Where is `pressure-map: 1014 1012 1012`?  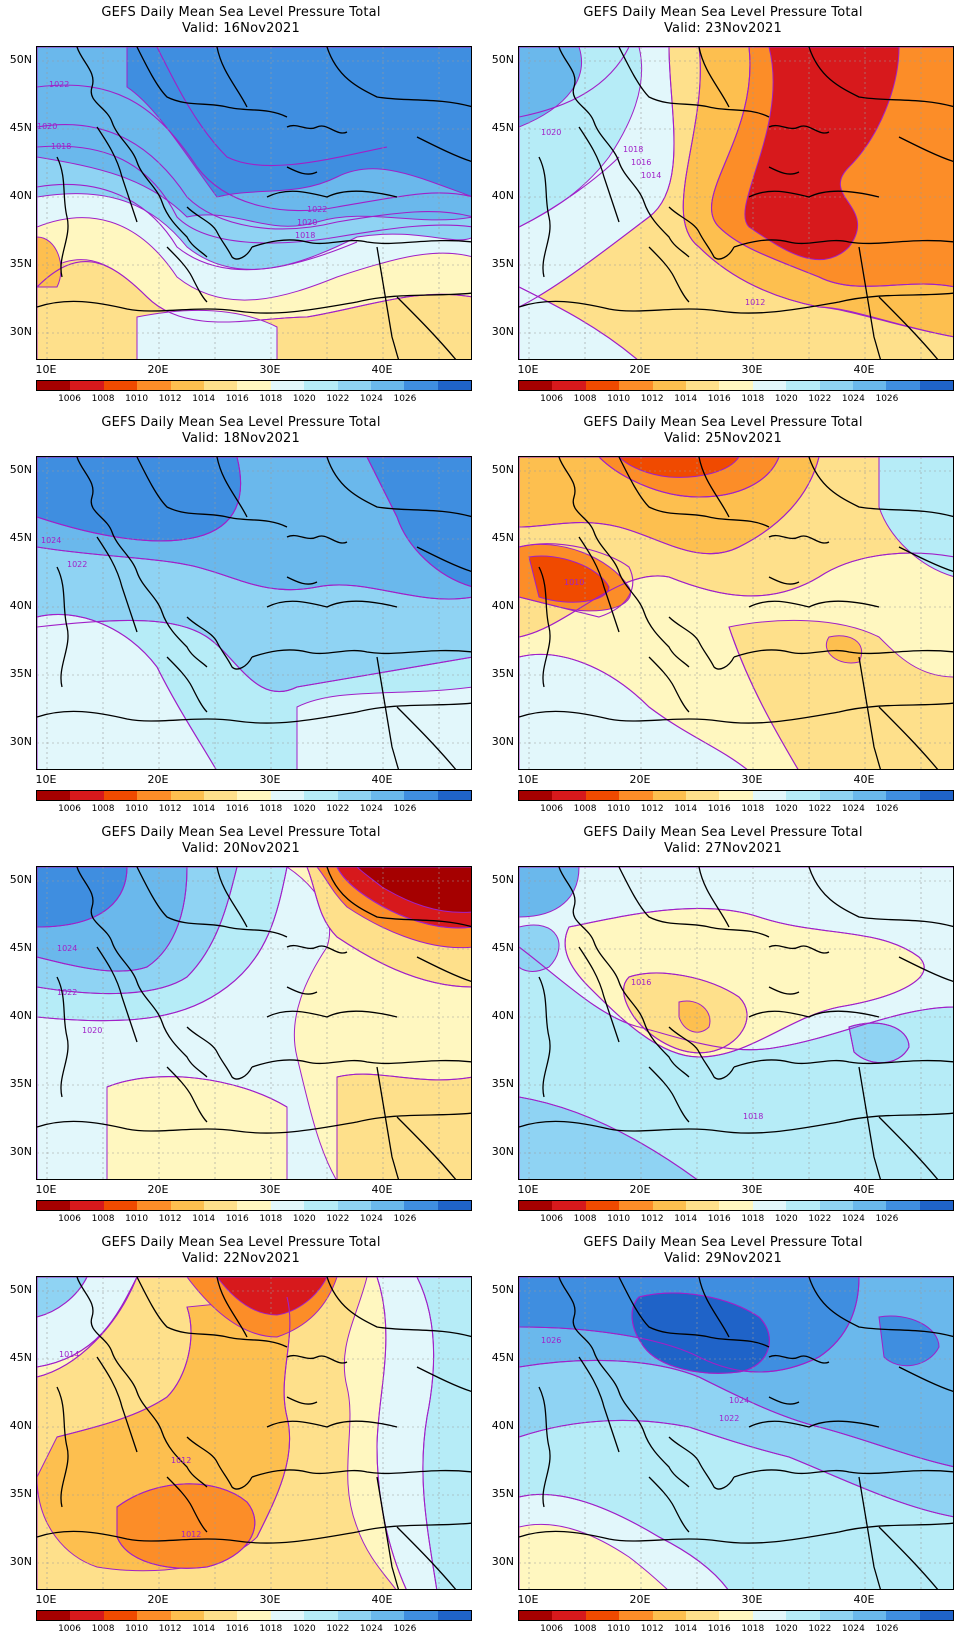 pressure-map: 1014 1012 1012 is located at coordinates (254, 1433).